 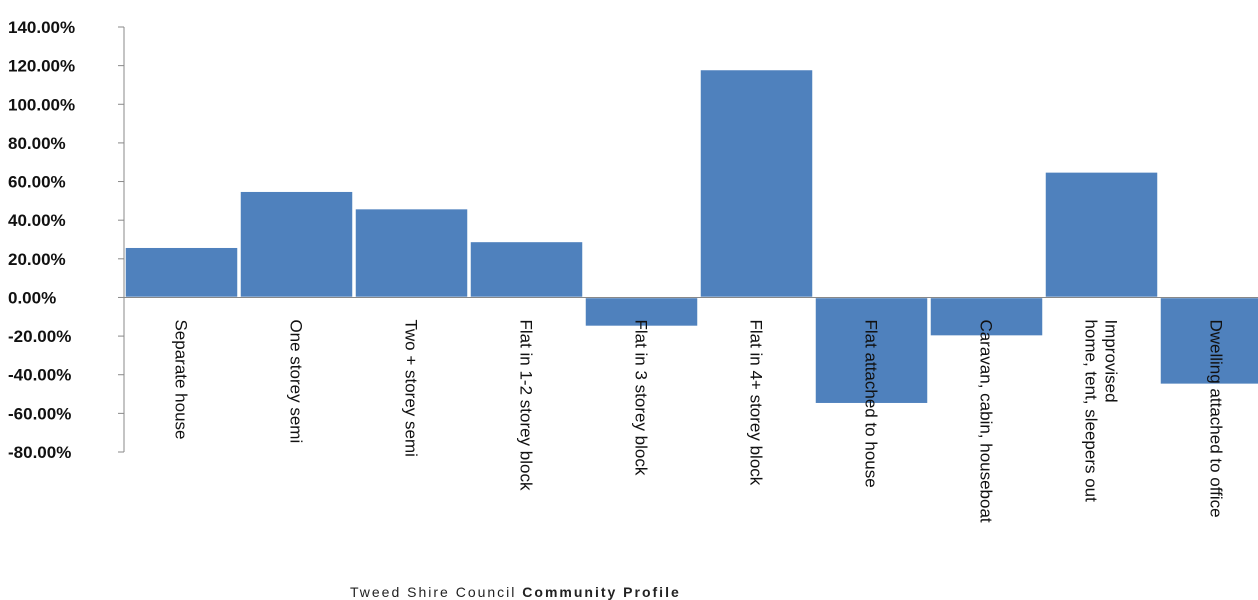 I want to click on x-category-label-line: Two + storey semi, so click(x=411, y=387).